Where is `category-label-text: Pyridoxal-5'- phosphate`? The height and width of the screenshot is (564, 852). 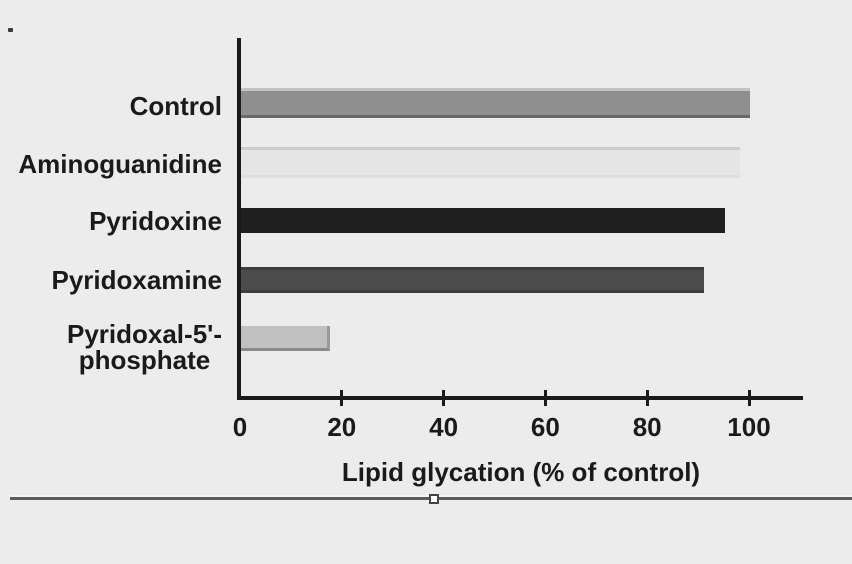 category-label-text: Pyridoxal-5'- phosphate is located at coordinates (144, 347).